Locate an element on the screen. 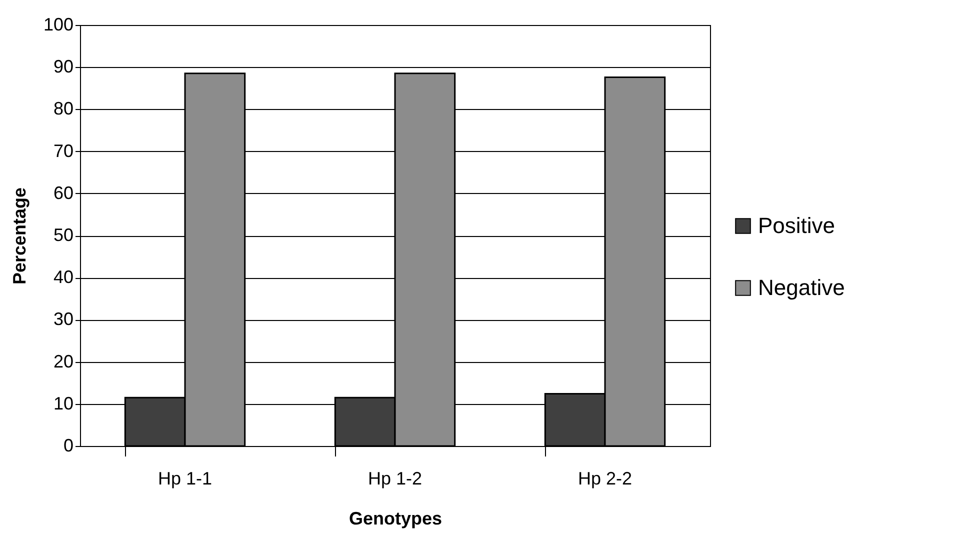 The width and height of the screenshot is (966, 558). y-tick-label: 70 is located at coordinates (63, 150).